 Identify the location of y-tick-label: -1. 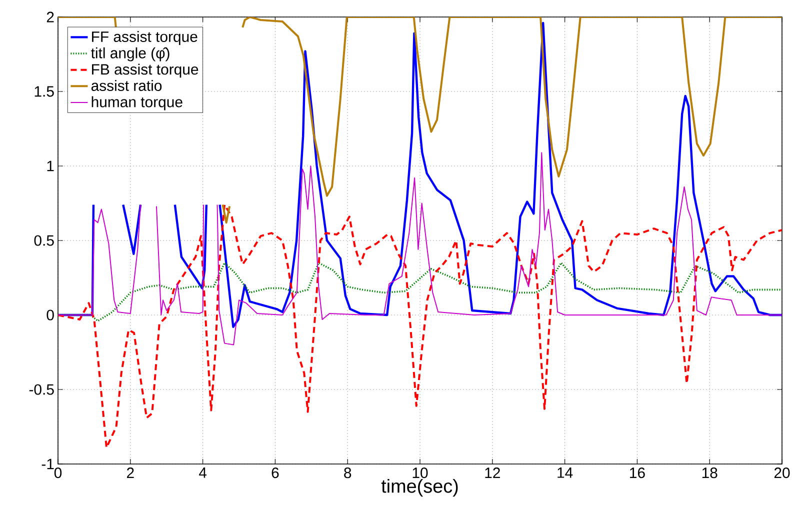
(48, 464).